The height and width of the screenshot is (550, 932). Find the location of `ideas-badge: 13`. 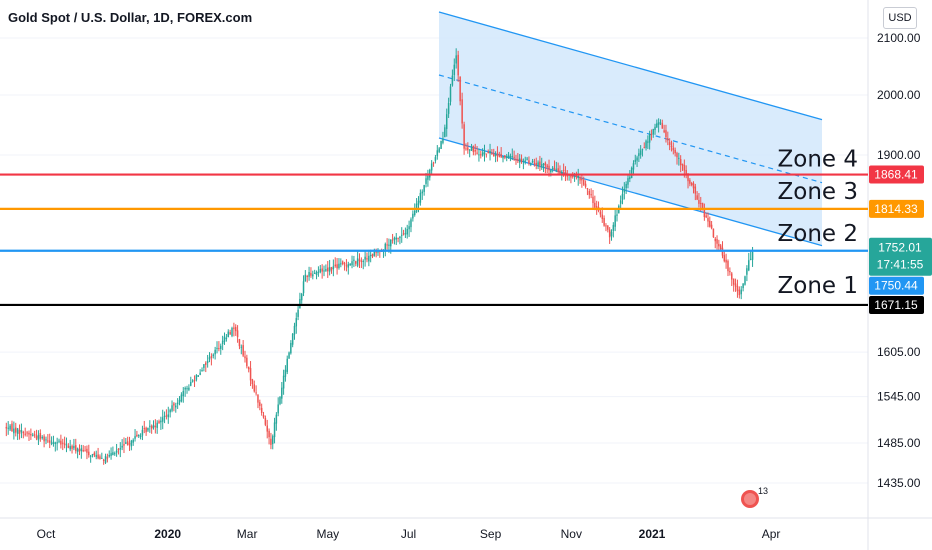

ideas-badge: 13 is located at coordinates (754, 497).